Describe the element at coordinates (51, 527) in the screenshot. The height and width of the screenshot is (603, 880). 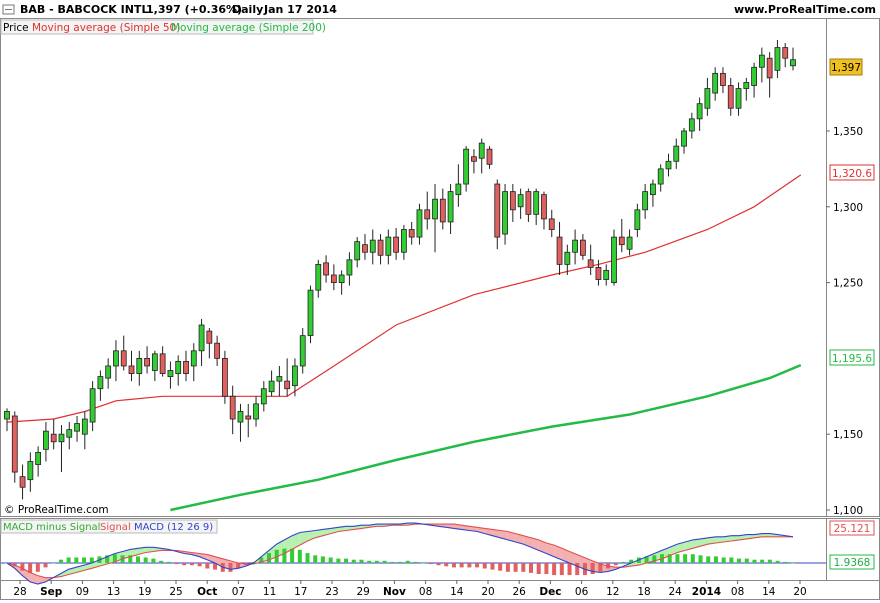
I see `macd-legend-hist: MACD minus Signal` at that location.